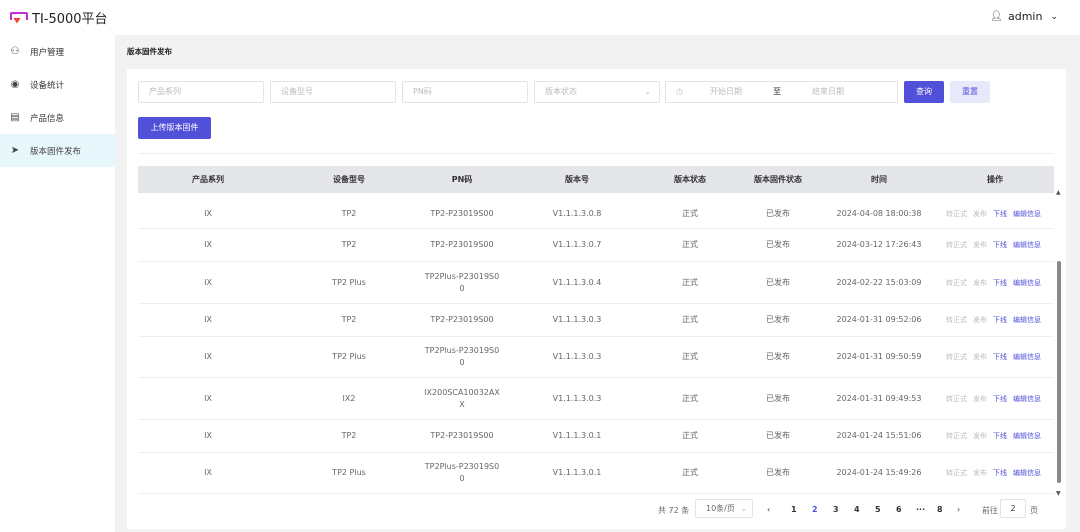 This screenshot has height=532, width=1080. What do you see at coordinates (878, 509) in the screenshot?
I see `page-4: 5` at bounding box center [878, 509].